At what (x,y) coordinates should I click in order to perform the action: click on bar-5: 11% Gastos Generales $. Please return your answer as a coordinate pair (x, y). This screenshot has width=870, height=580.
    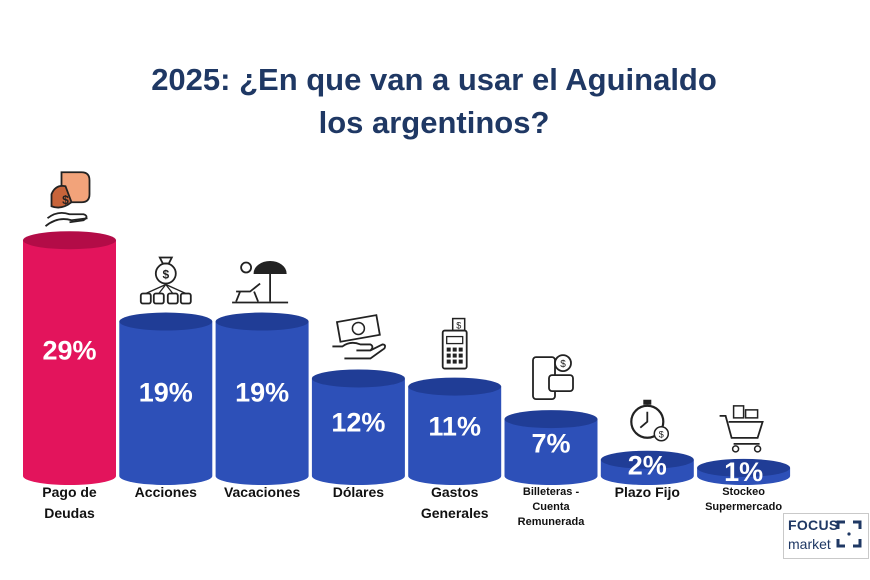
    Looking at the image, I should click on (455, 419).